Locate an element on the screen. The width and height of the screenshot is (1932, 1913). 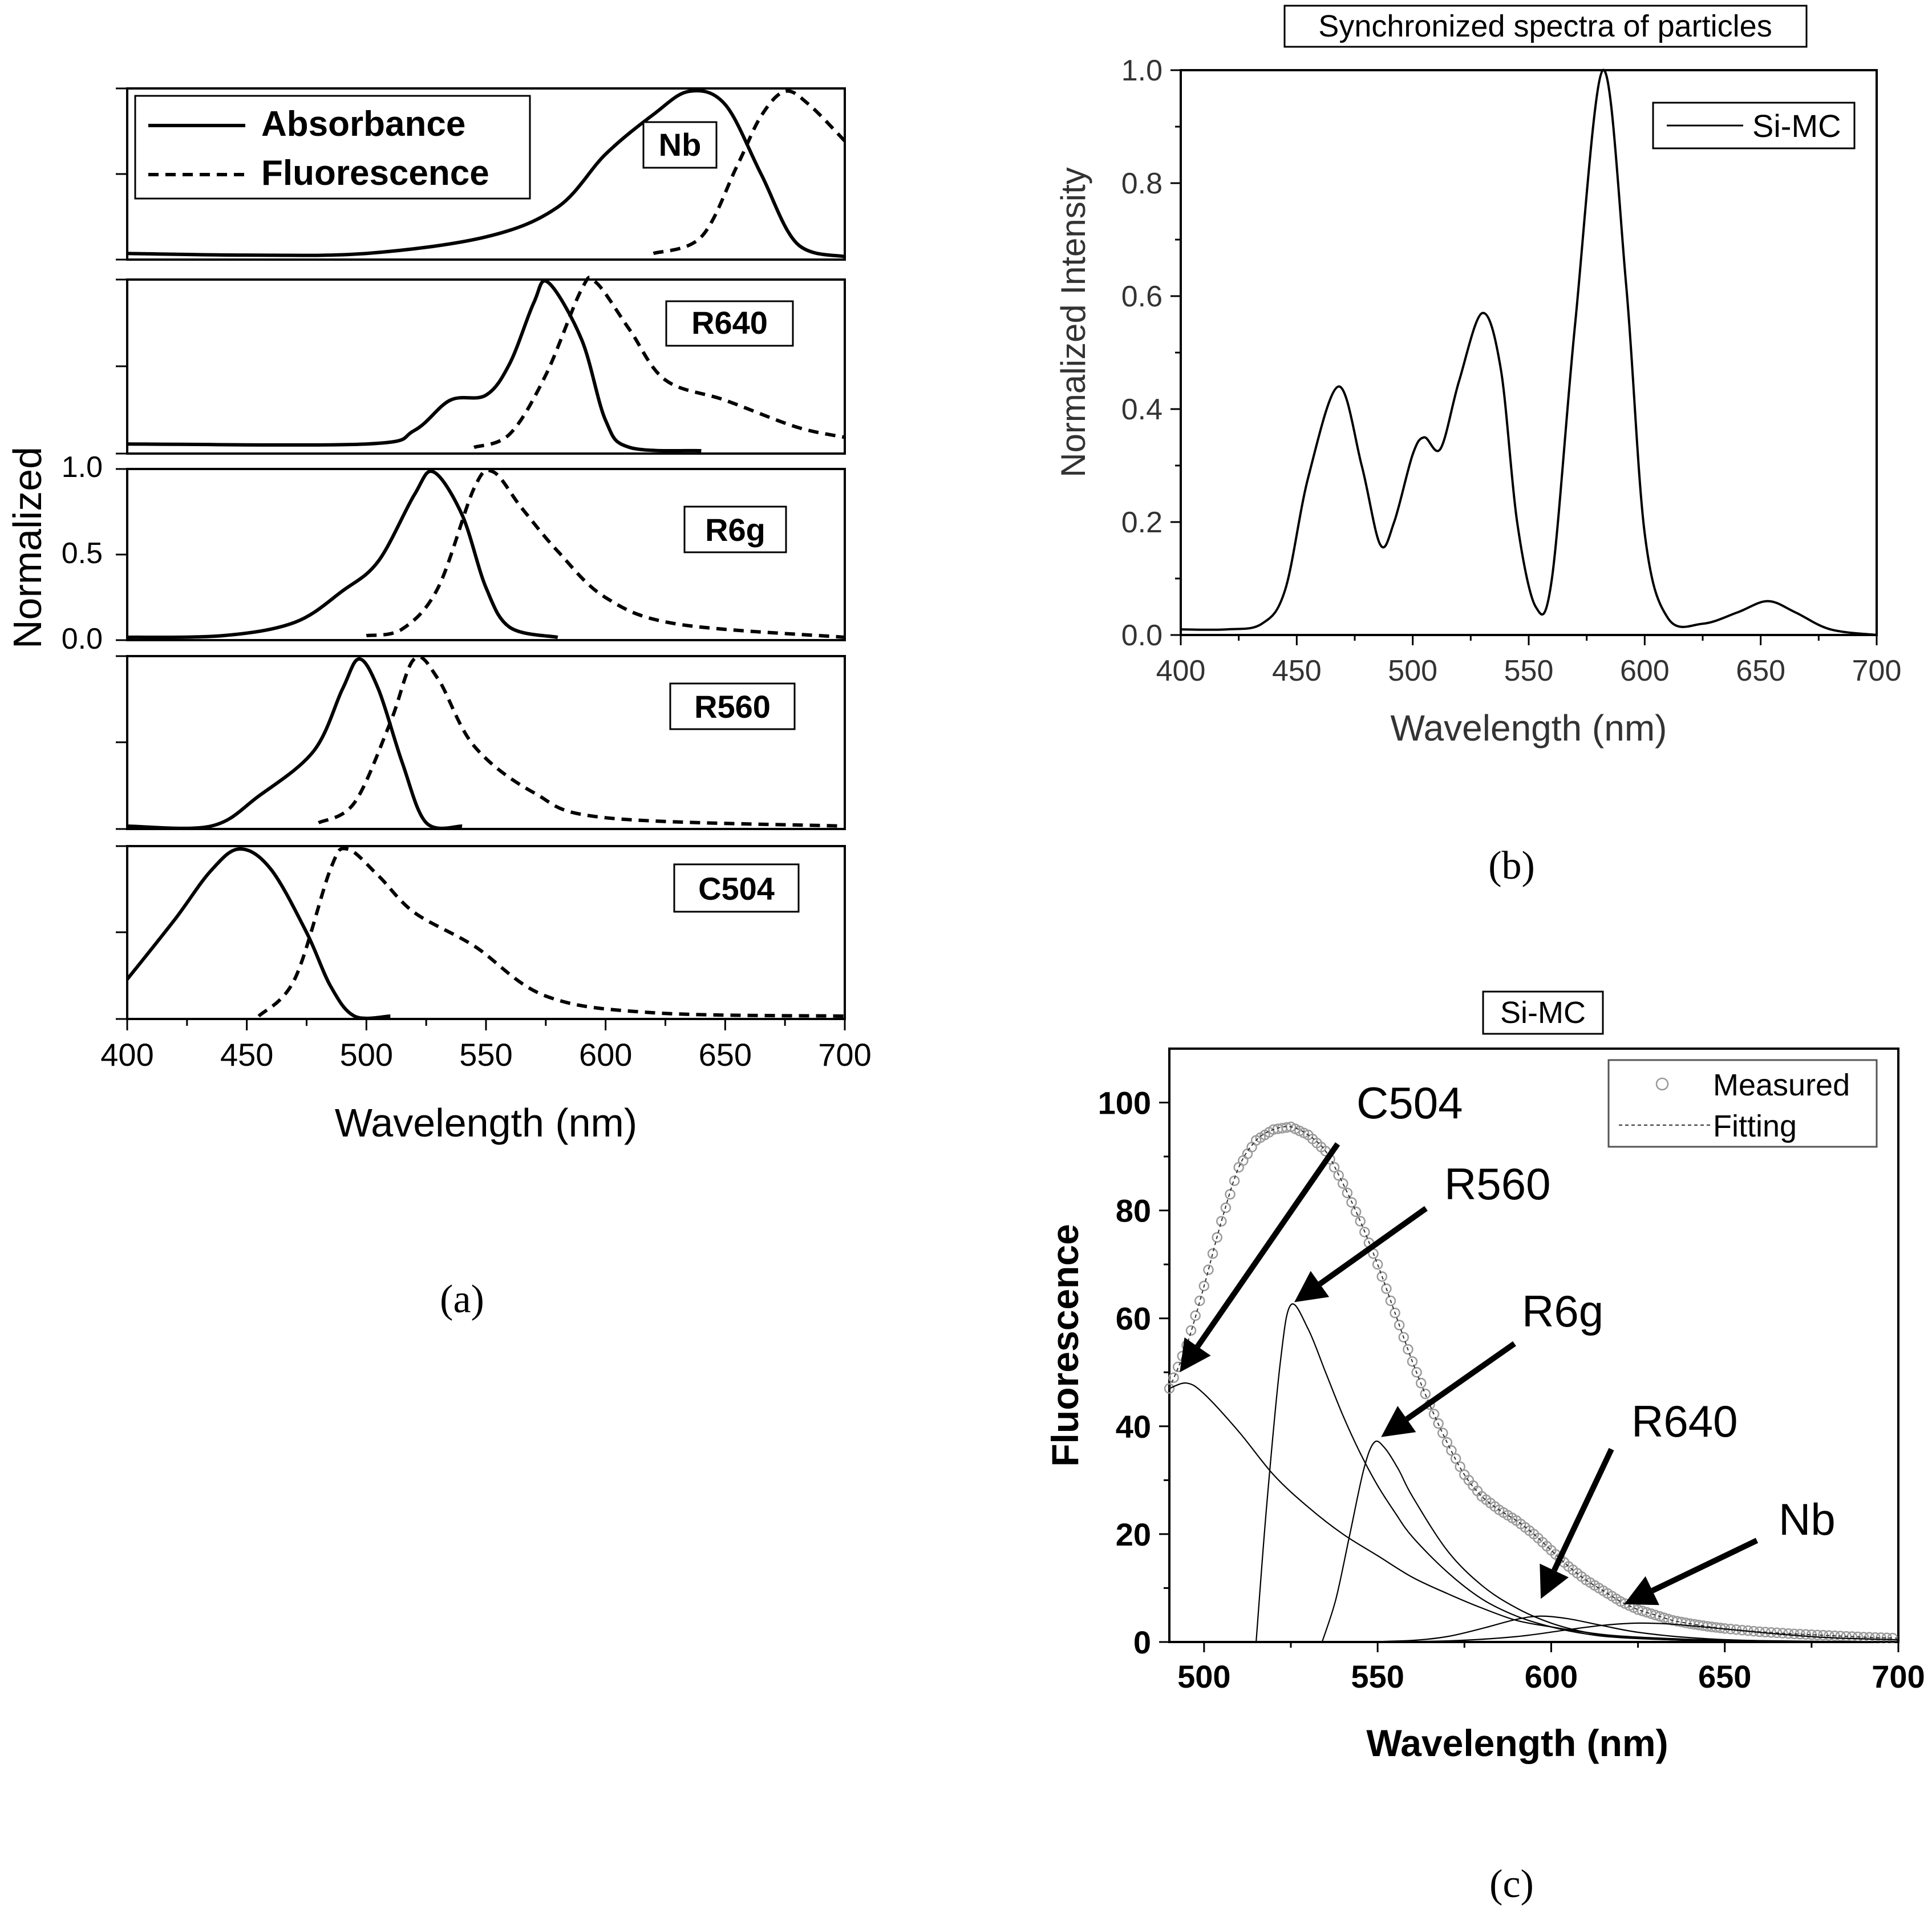
series-line-r560 is located at coordinates (1577, 1473).